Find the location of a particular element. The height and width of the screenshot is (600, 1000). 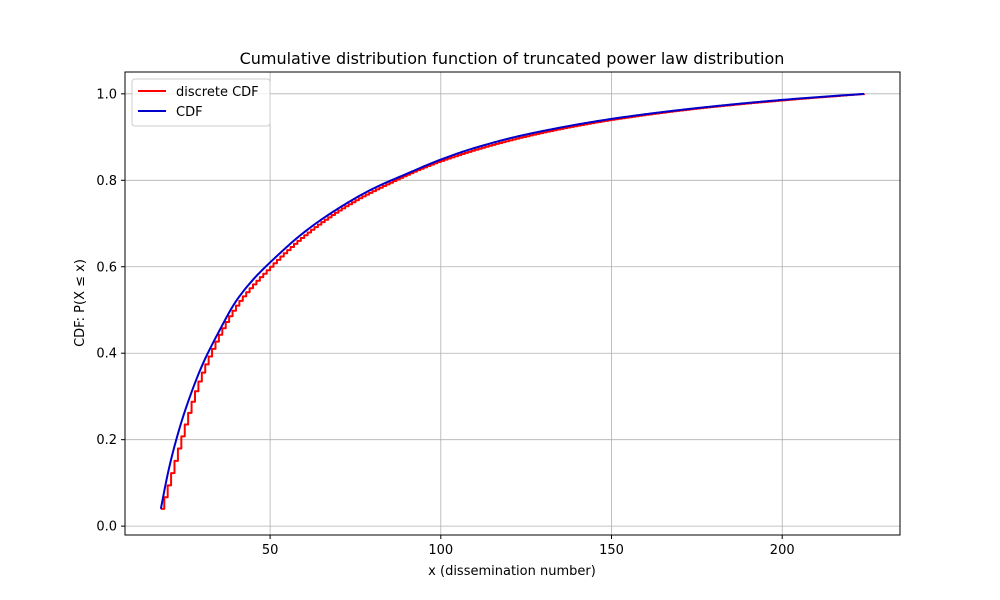

x-tick-label: 200 is located at coordinates (782, 550).